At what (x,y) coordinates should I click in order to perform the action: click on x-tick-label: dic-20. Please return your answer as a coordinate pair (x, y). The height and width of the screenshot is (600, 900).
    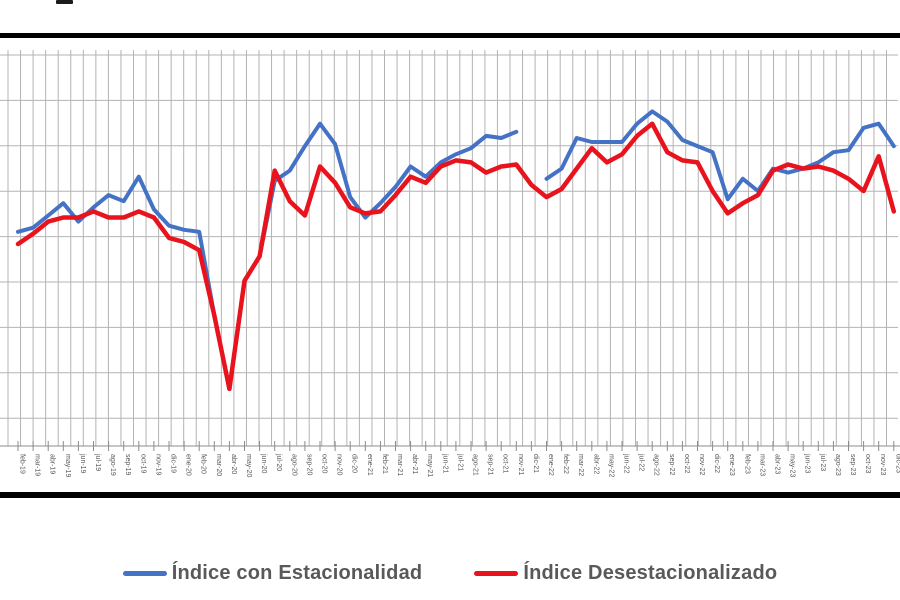
    Looking at the image, I should click on (354, 463).